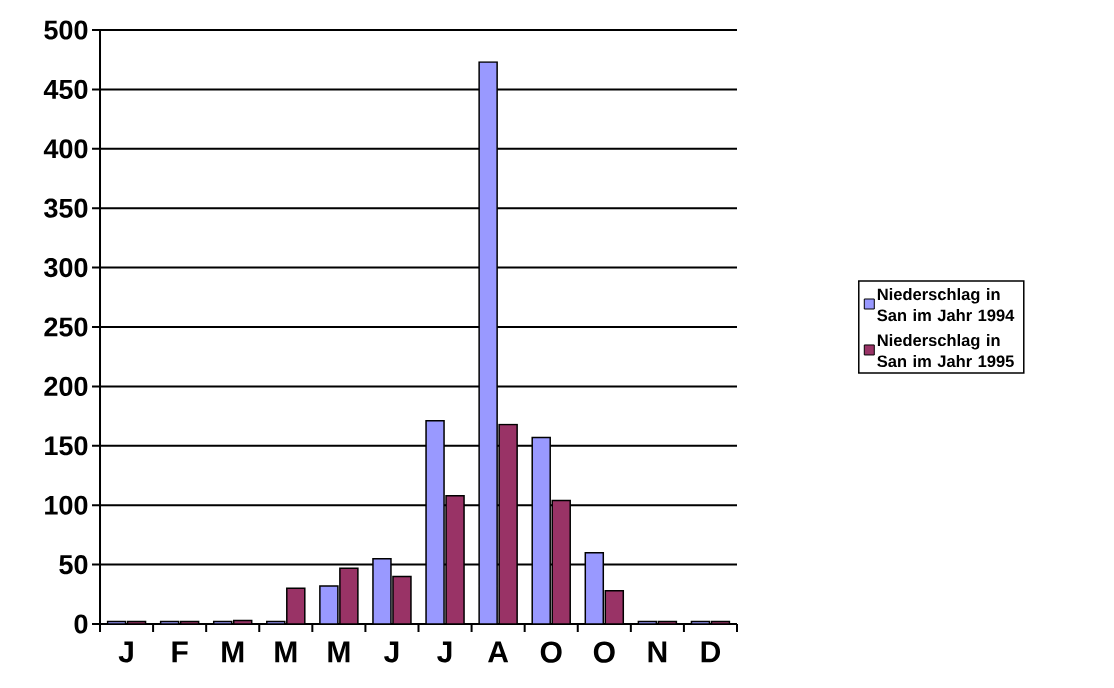 The width and height of the screenshot is (1114, 688). What do you see at coordinates (66, 505) in the screenshot?
I see `y-tick-label: 100` at bounding box center [66, 505].